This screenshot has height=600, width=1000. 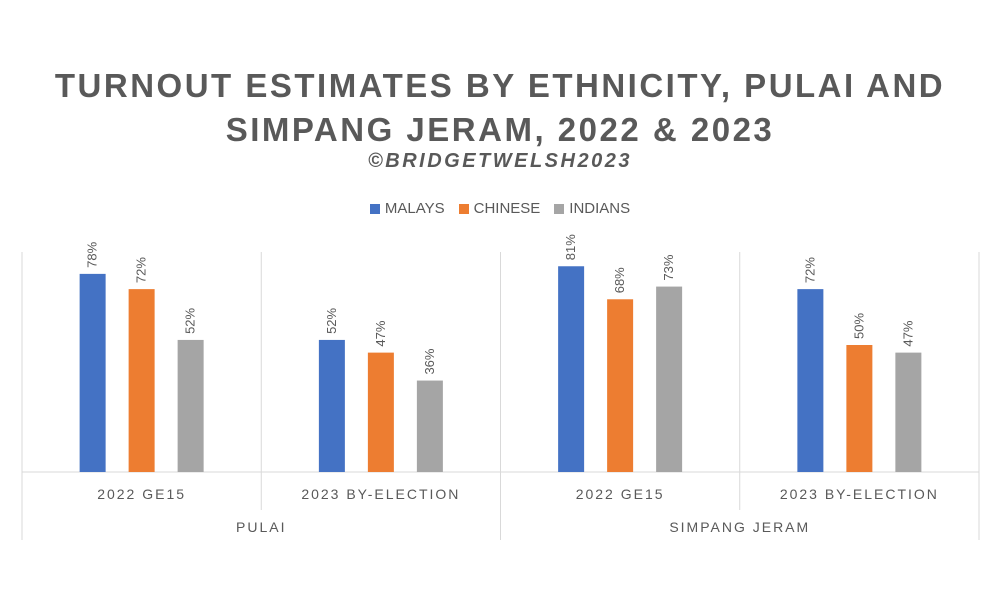 I want to click on group-label: SIMPANG JERAM, so click(x=739, y=527).